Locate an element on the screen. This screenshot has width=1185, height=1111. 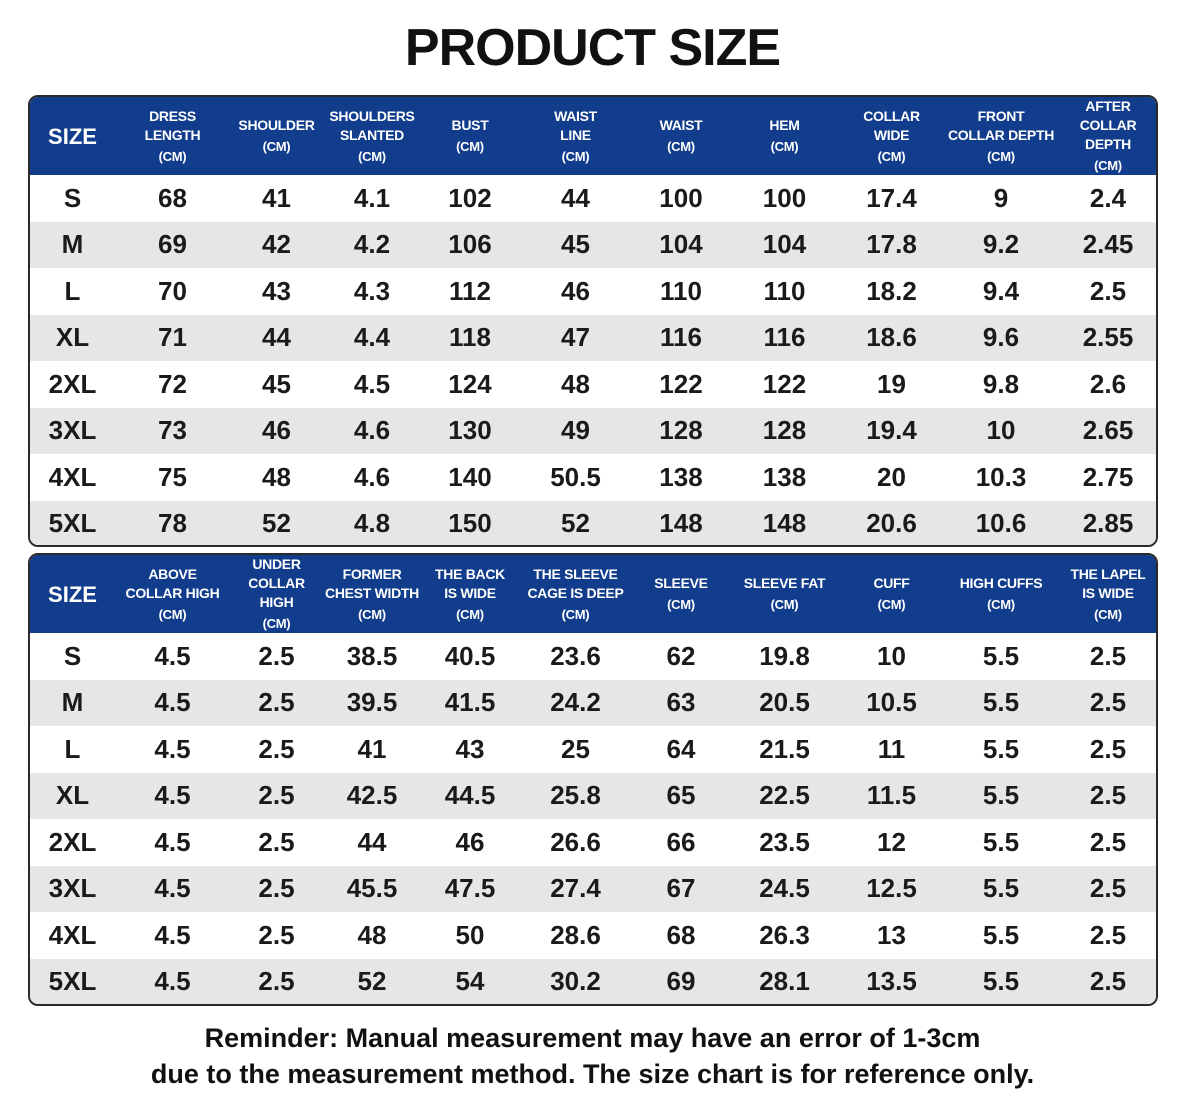
measurement-cell: 26.3 is located at coordinates (784, 934).